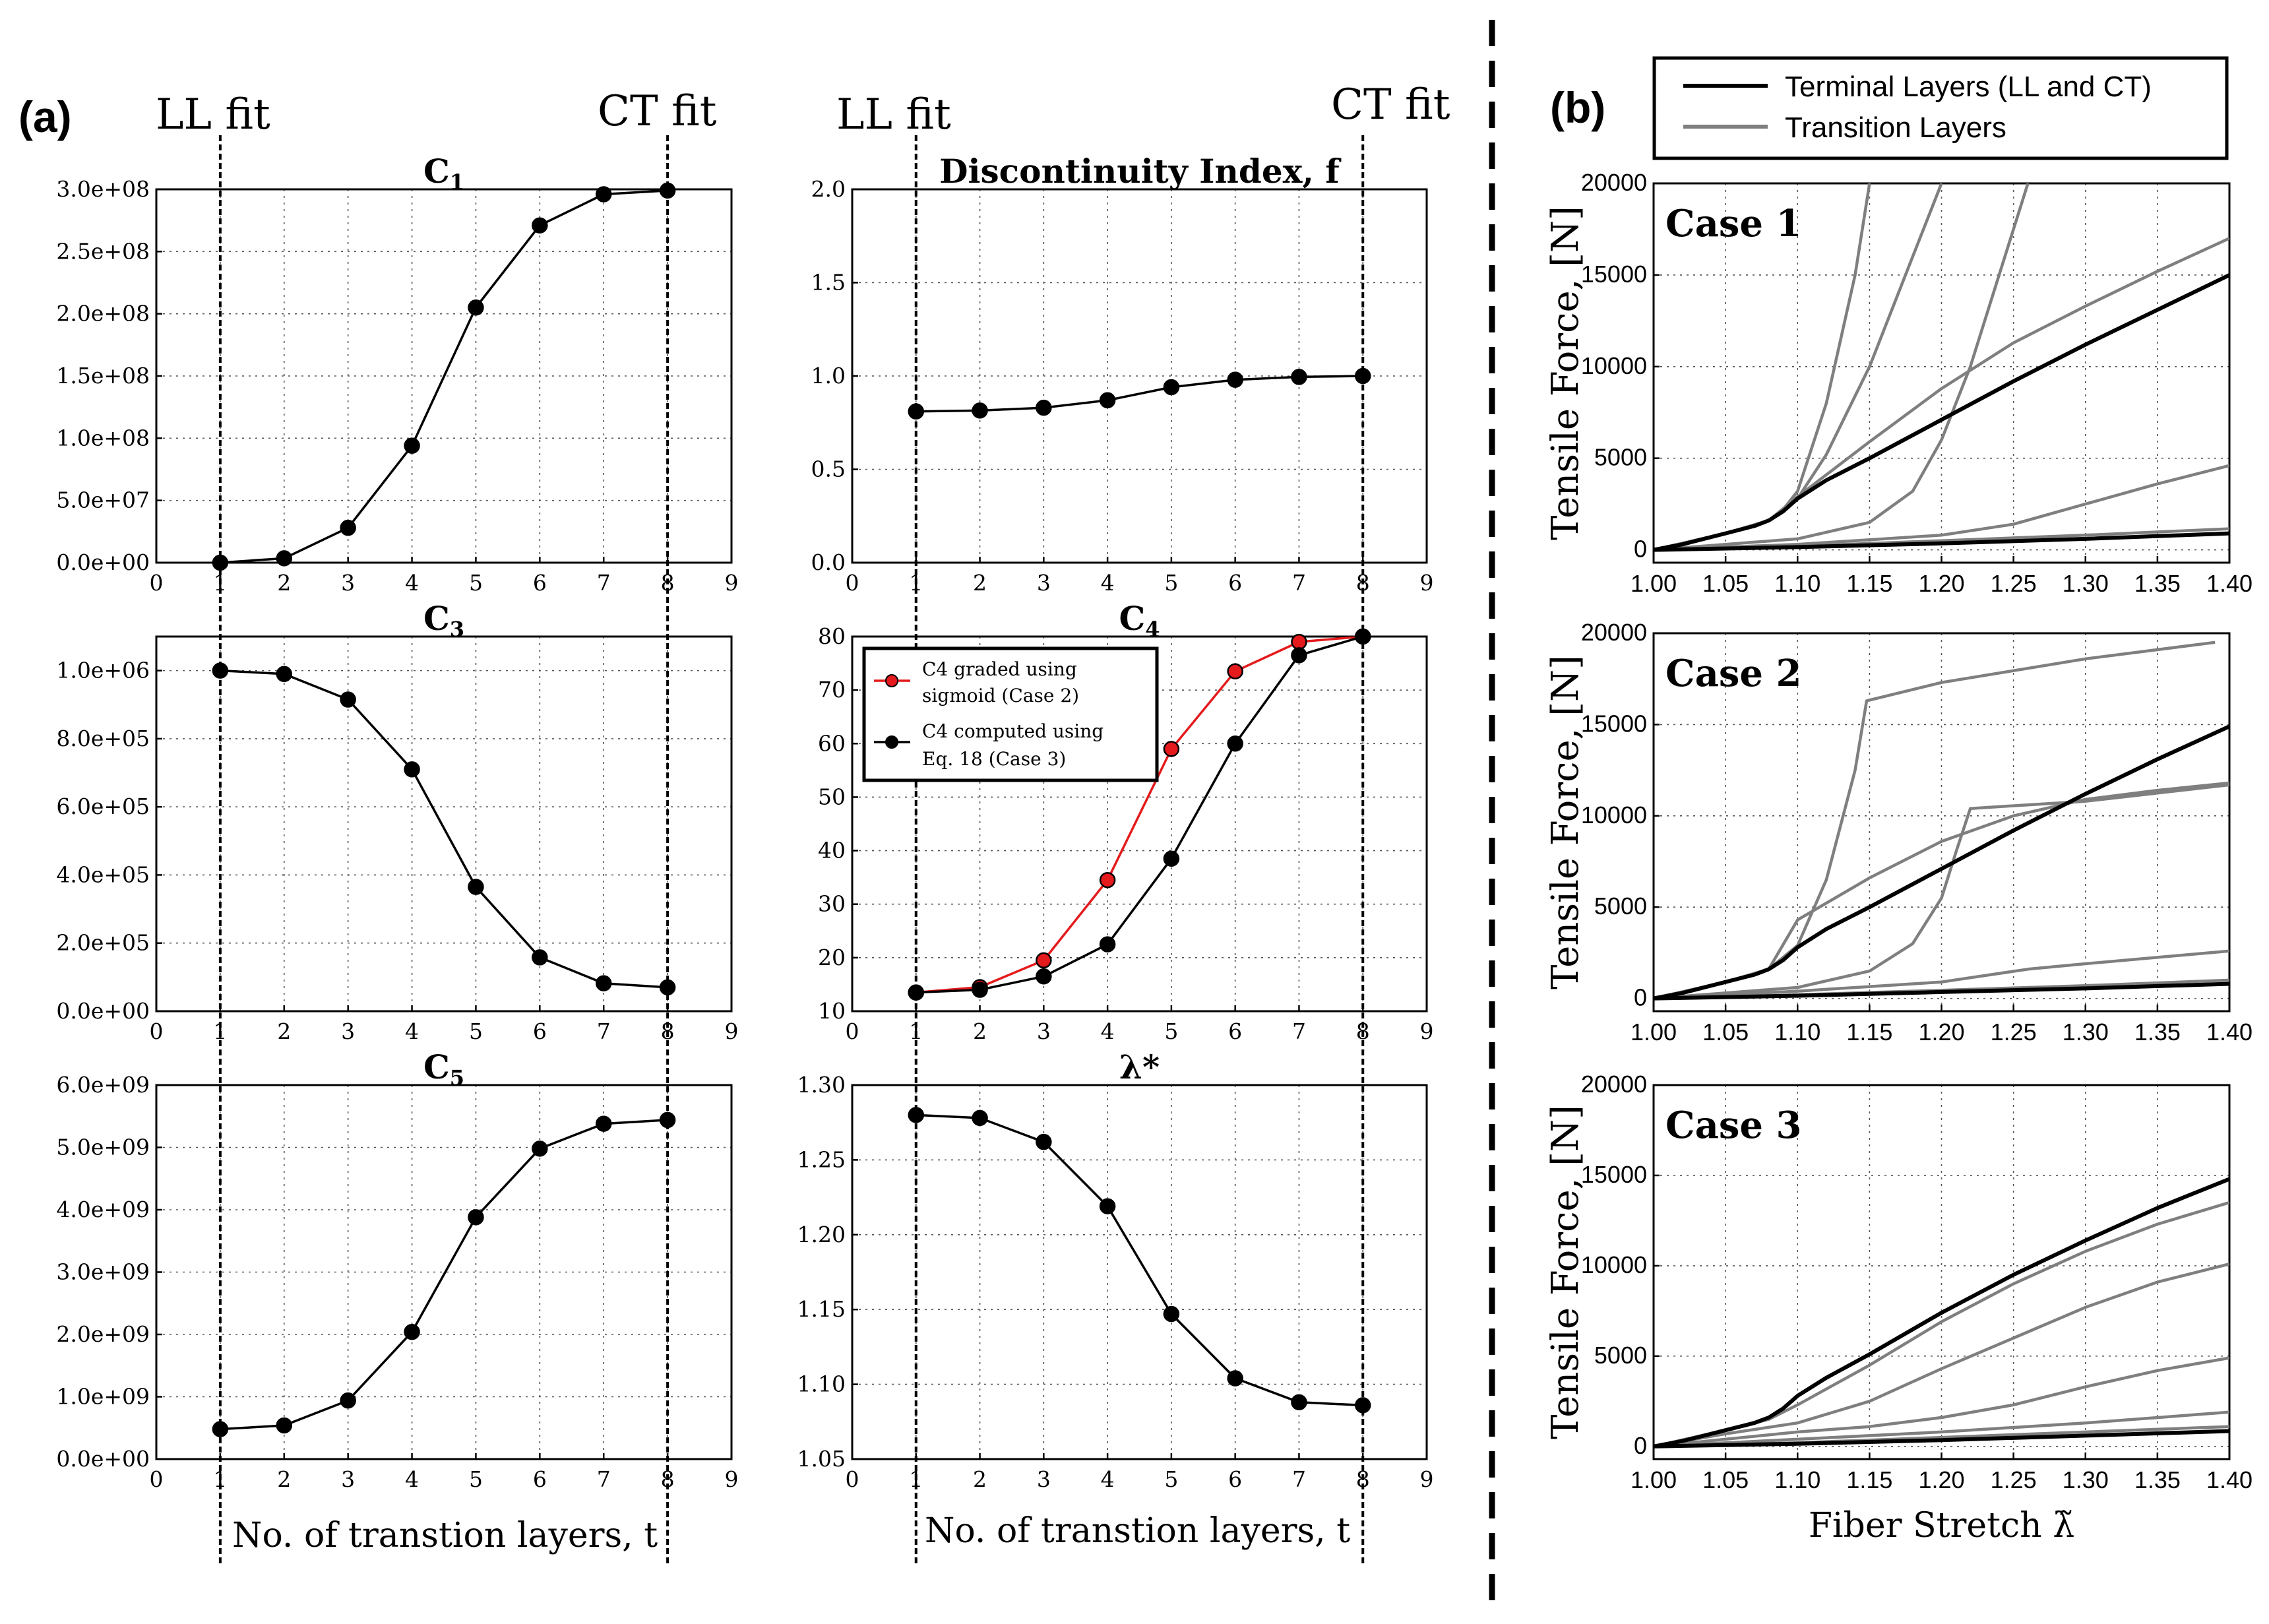  What do you see at coordinates (832, 690) in the screenshot?
I see `y-tick-label: 70` at bounding box center [832, 690].